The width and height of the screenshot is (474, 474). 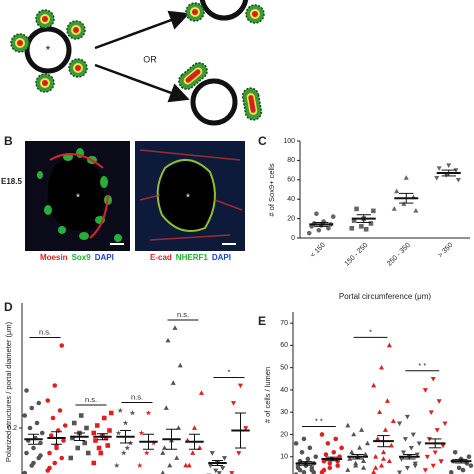 What do you see at coordinates (8, 141) in the screenshot?
I see `panel-label: B` at bounding box center [8, 141].